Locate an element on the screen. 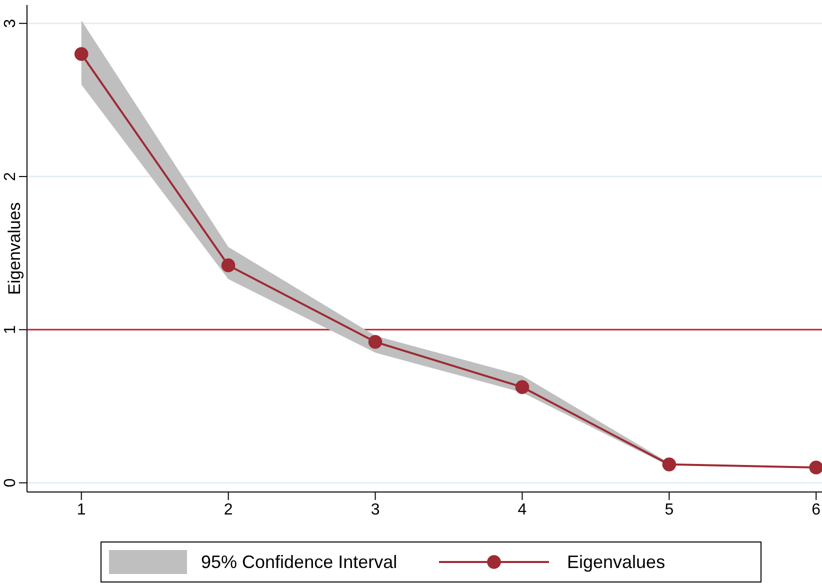  y-axis-title: Eigenvalues is located at coordinates (14, 248).